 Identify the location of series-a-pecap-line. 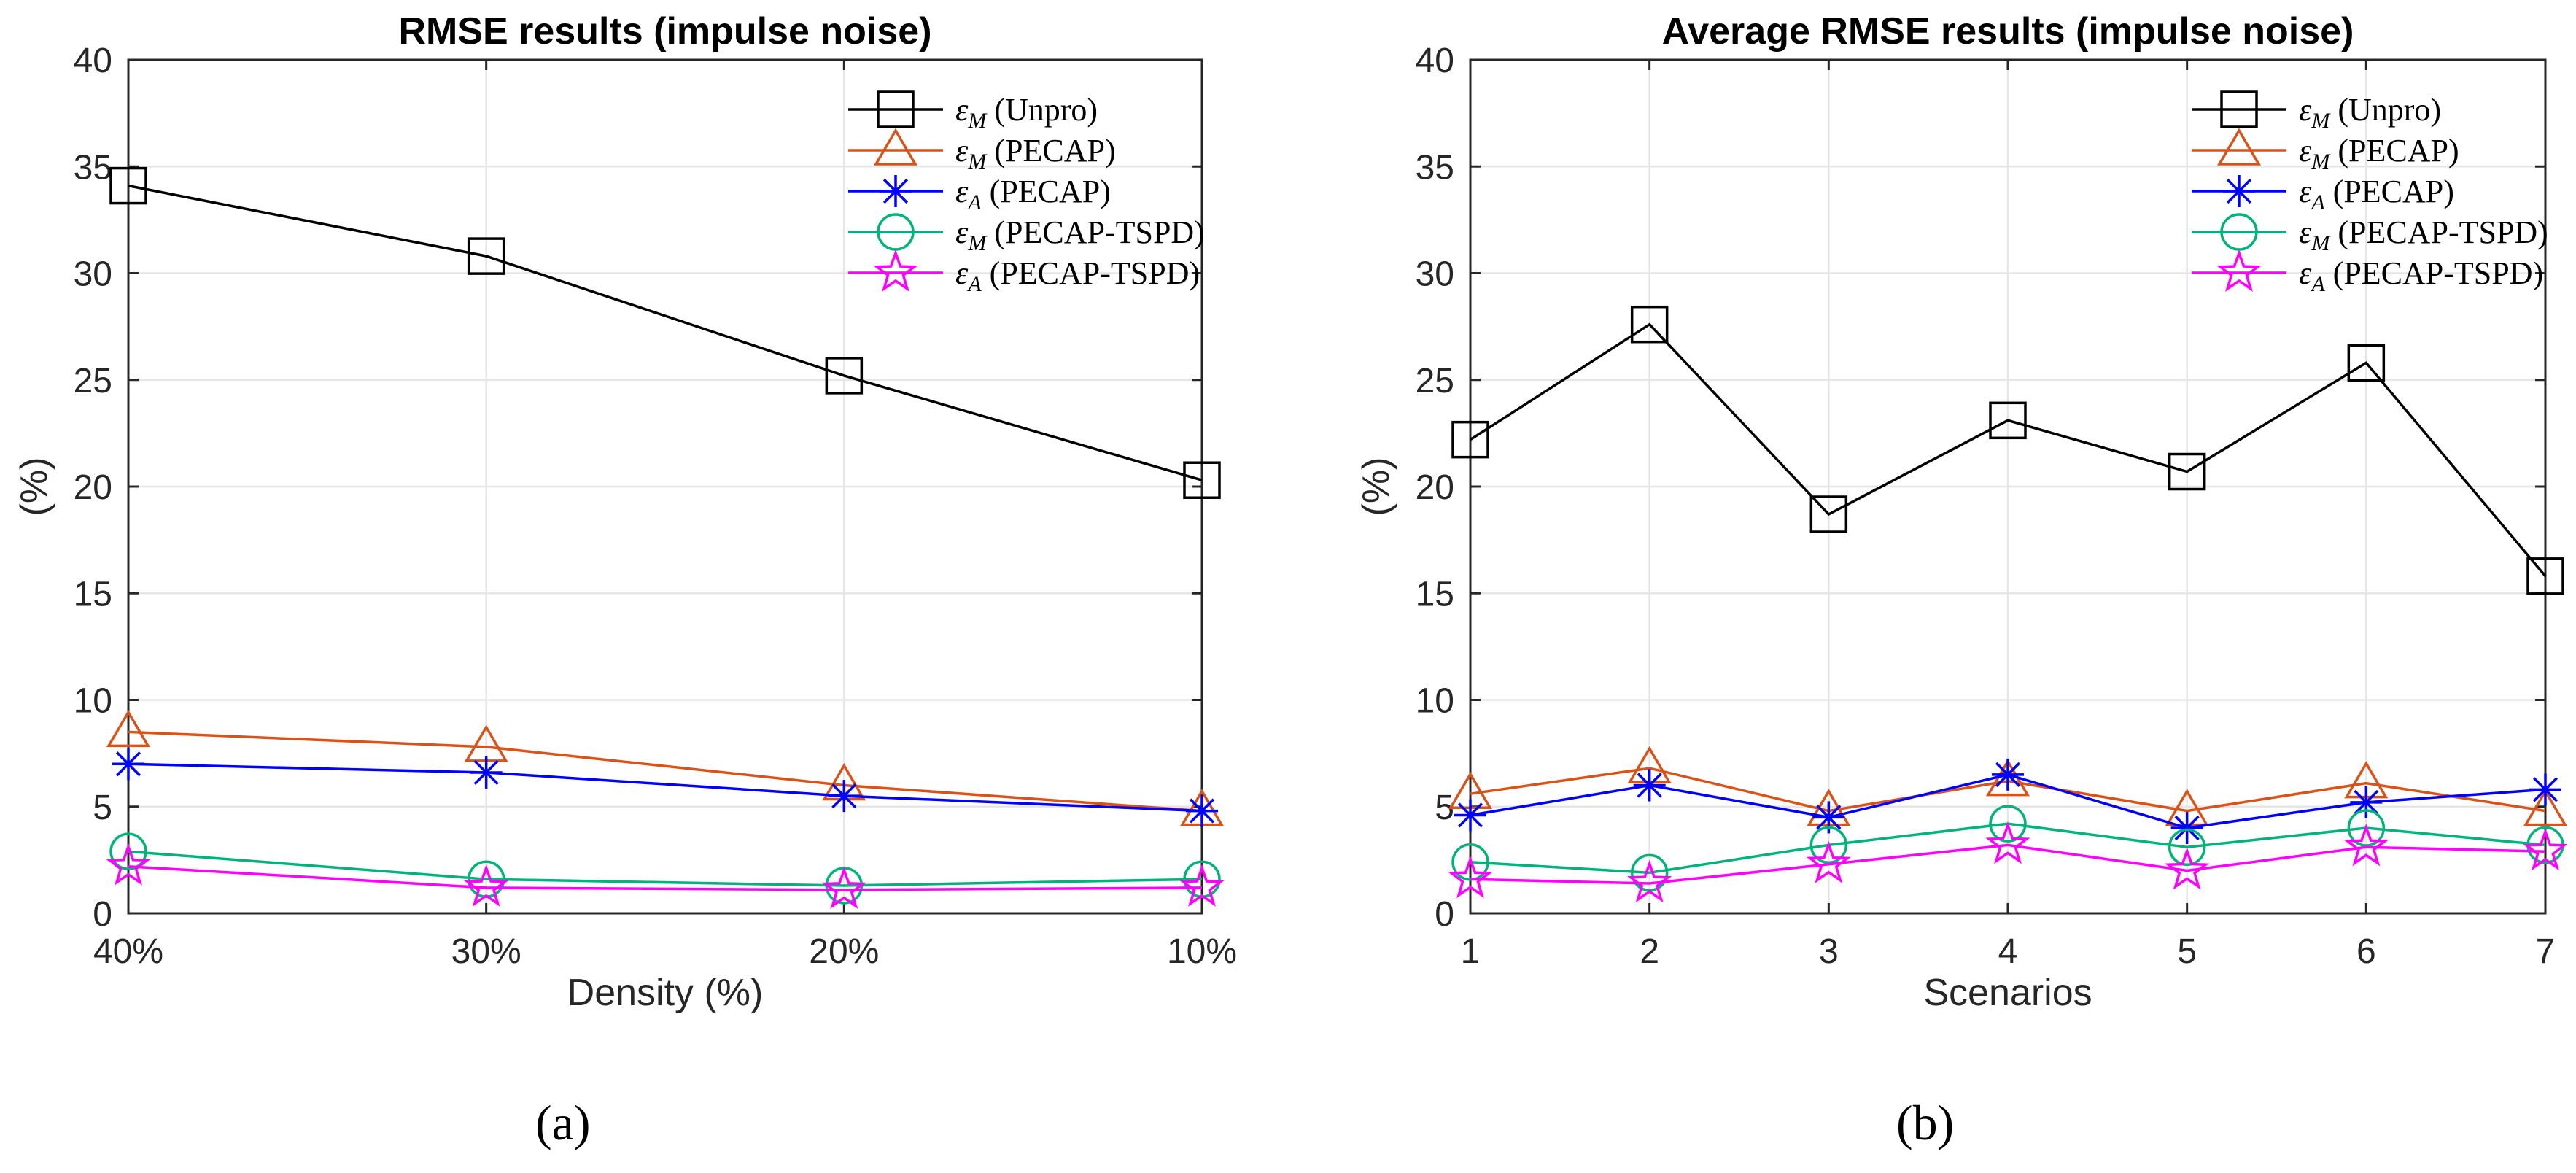
(666, 787).